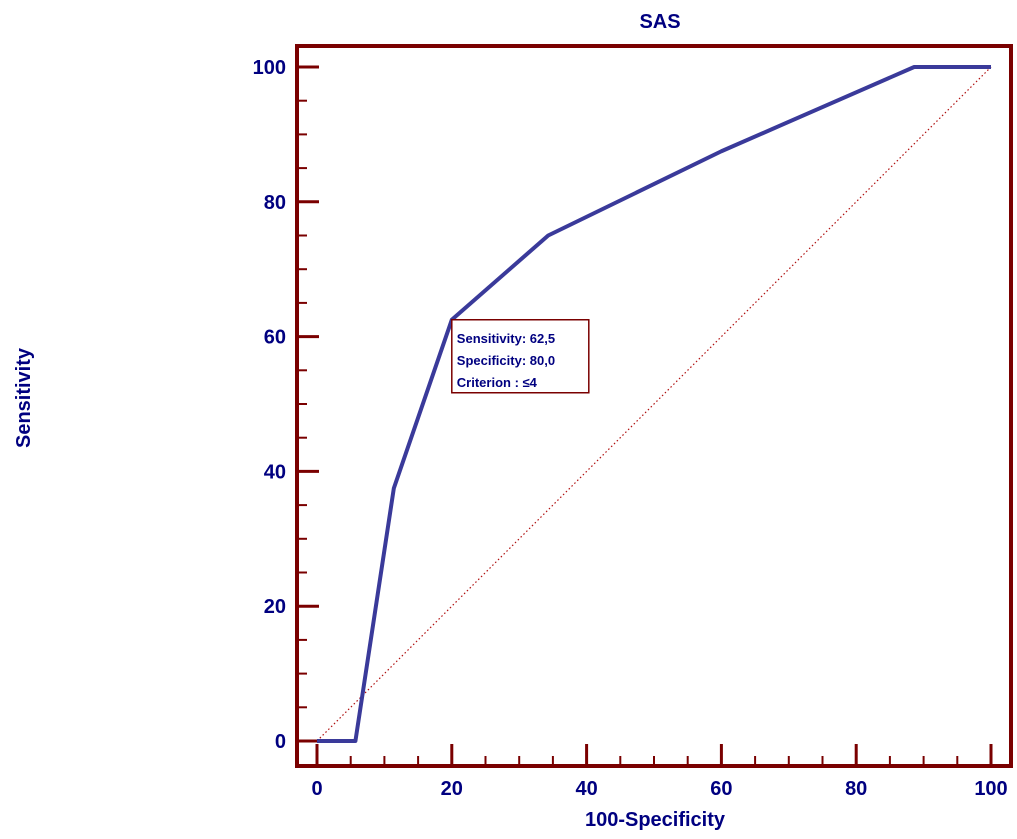  Describe the element at coordinates (506, 338) in the screenshot. I see `annotation-sensitivity: Sensitivity: 62,5` at that location.